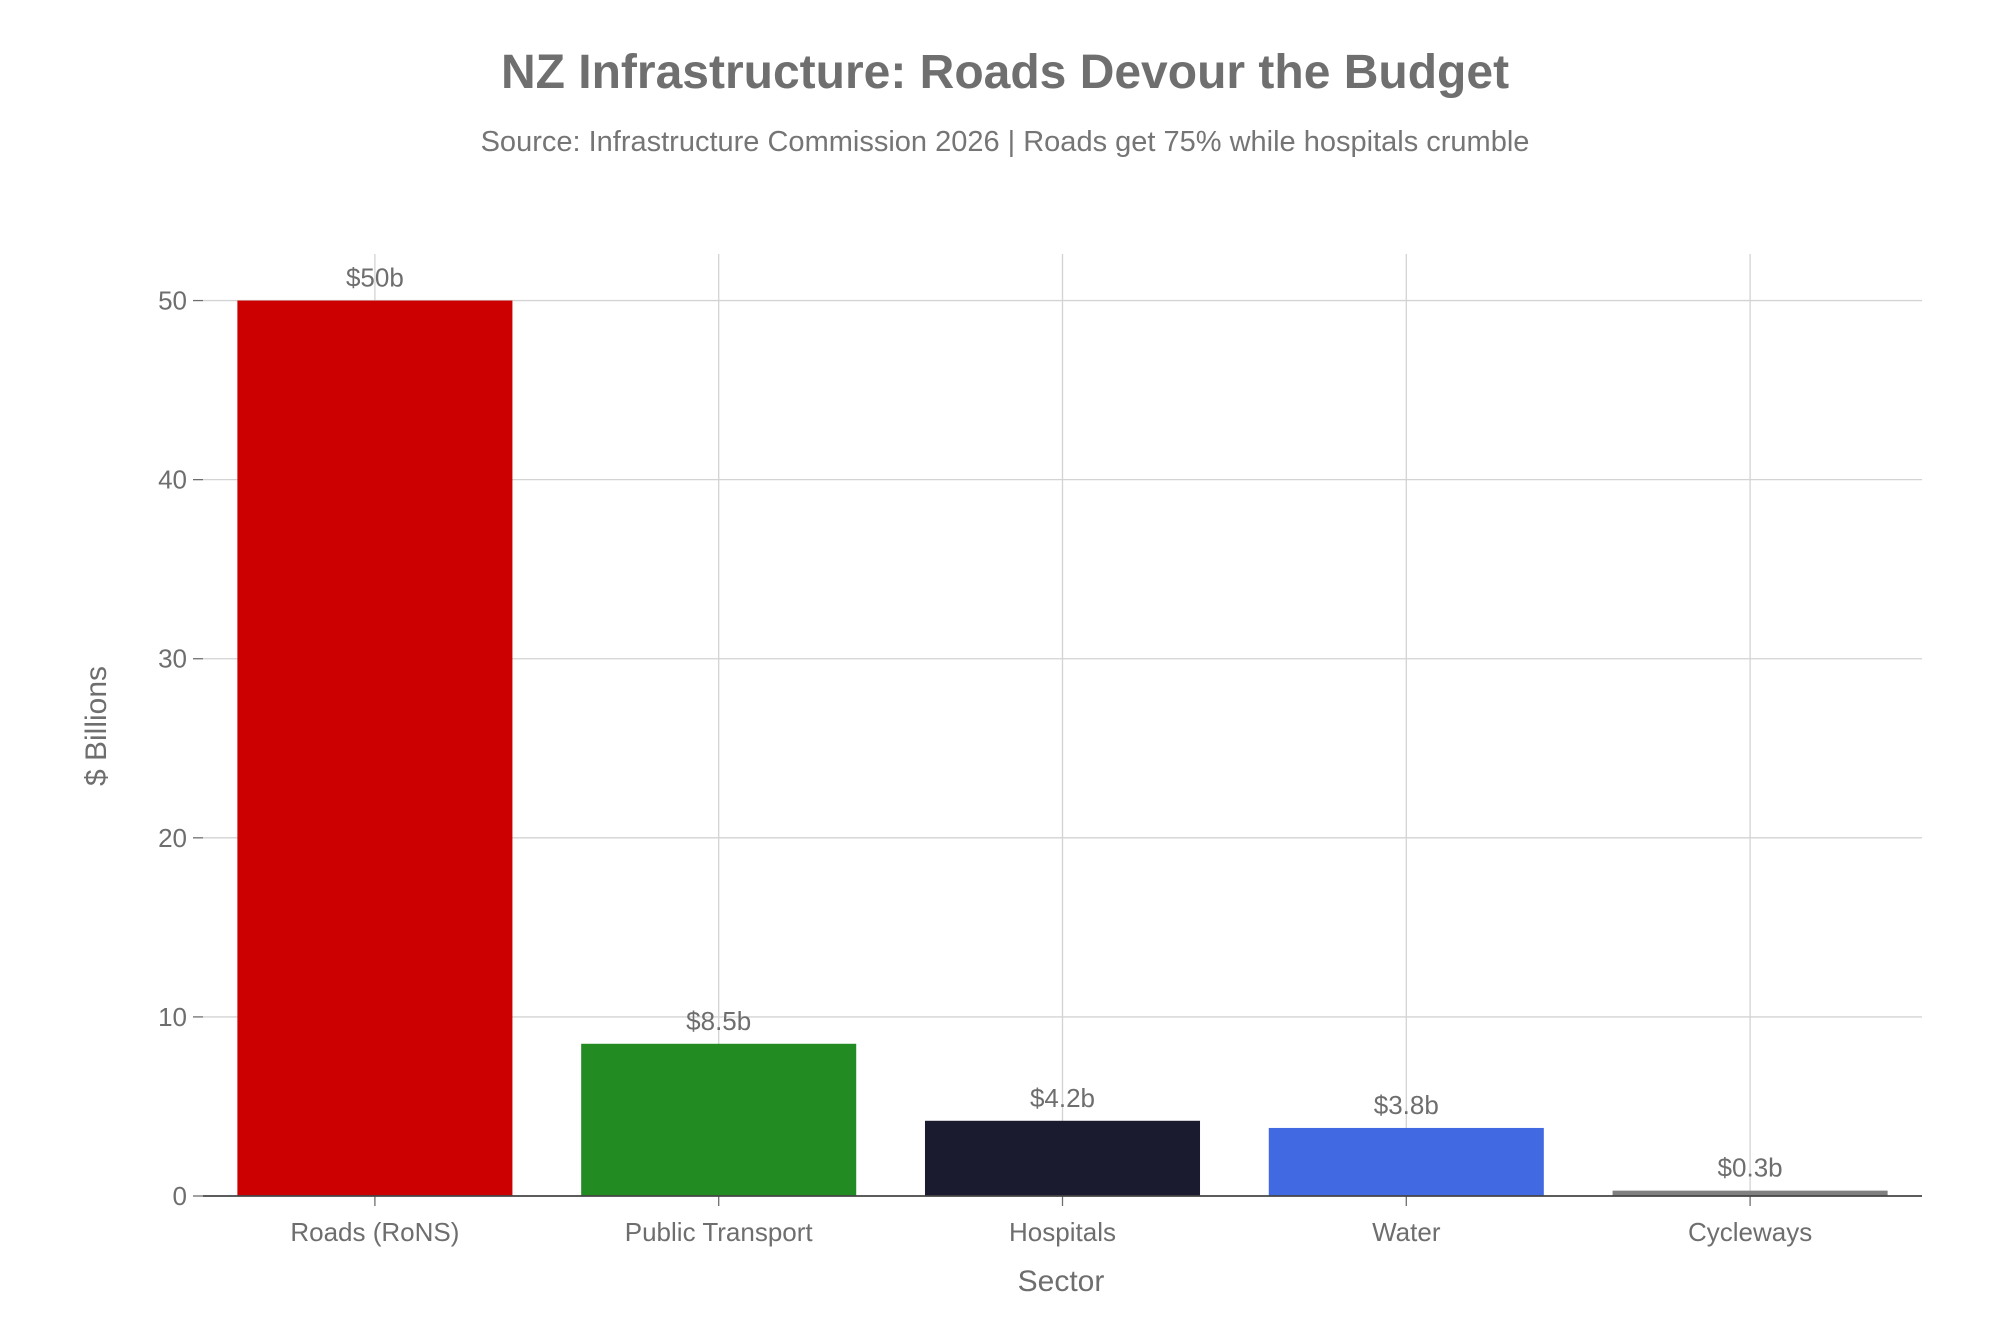 The height and width of the screenshot is (1333, 2000). I want to click on bar-value-label: $0.3b, so click(1750, 1168).